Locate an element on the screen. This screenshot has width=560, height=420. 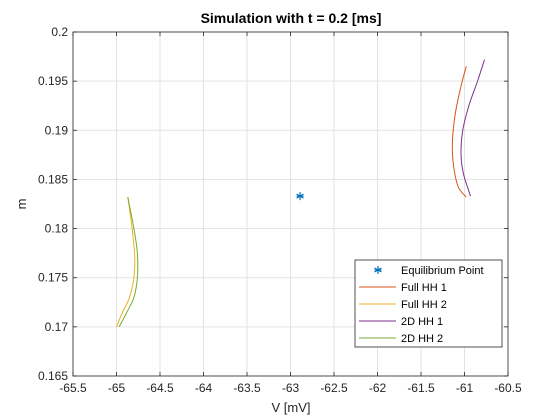
x-tick-label: -61 is located at coordinates (465, 388).